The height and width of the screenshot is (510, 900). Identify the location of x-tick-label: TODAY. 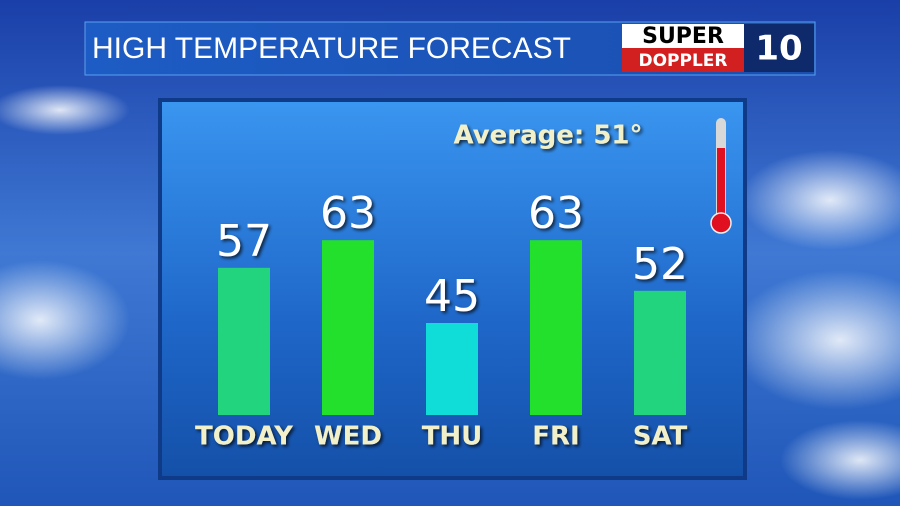
(244, 437).